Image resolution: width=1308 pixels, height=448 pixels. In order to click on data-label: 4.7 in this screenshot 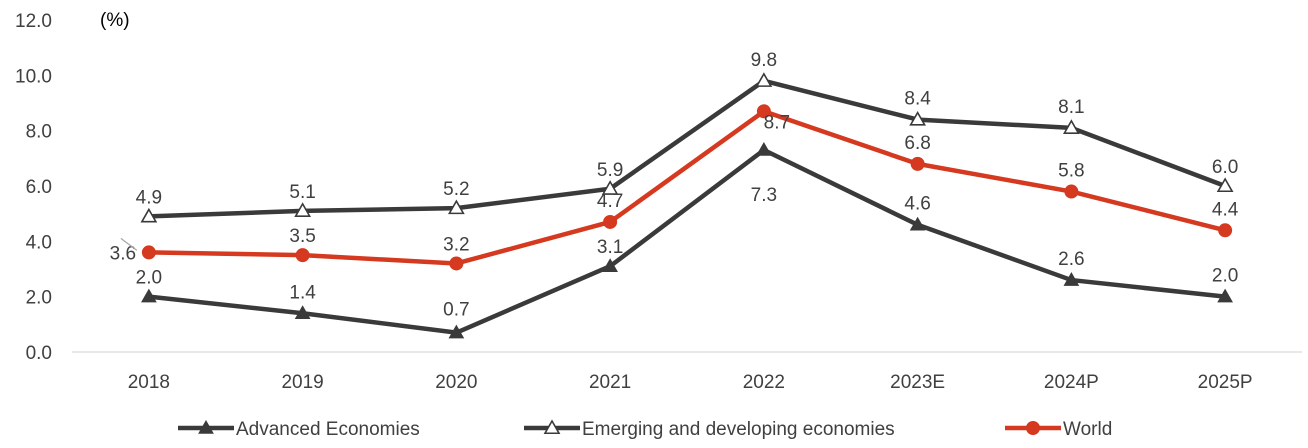, I will do `click(610, 201)`.